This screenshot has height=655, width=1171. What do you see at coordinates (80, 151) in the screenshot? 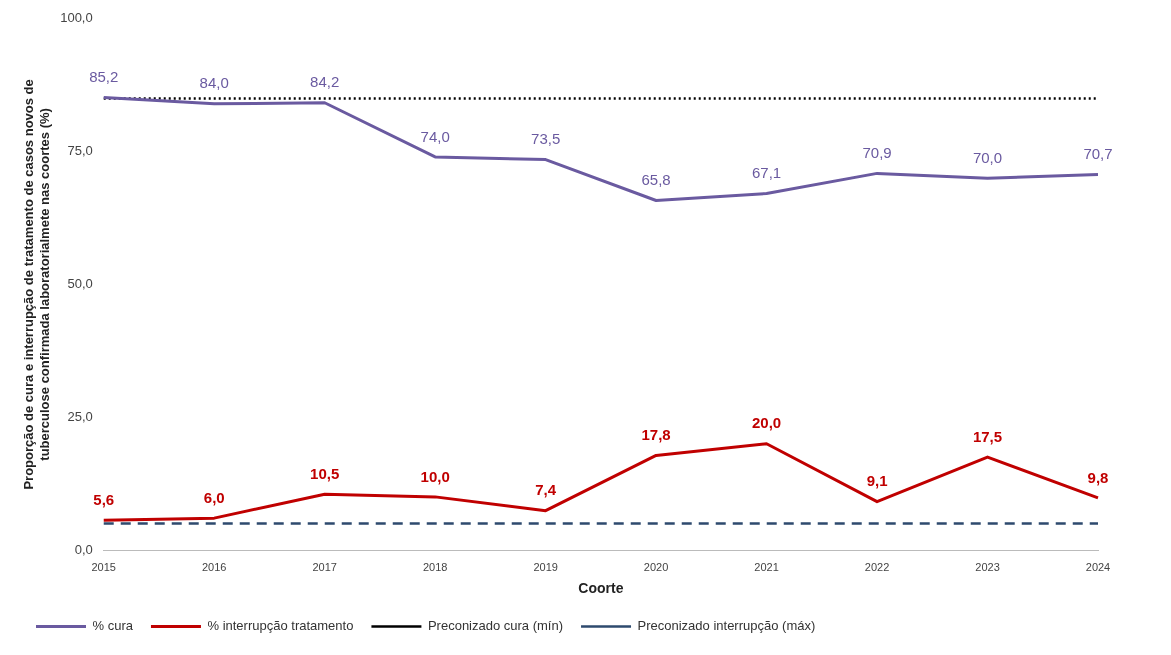
I see `y-tick-label: 75,0` at bounding box center [80, 151].